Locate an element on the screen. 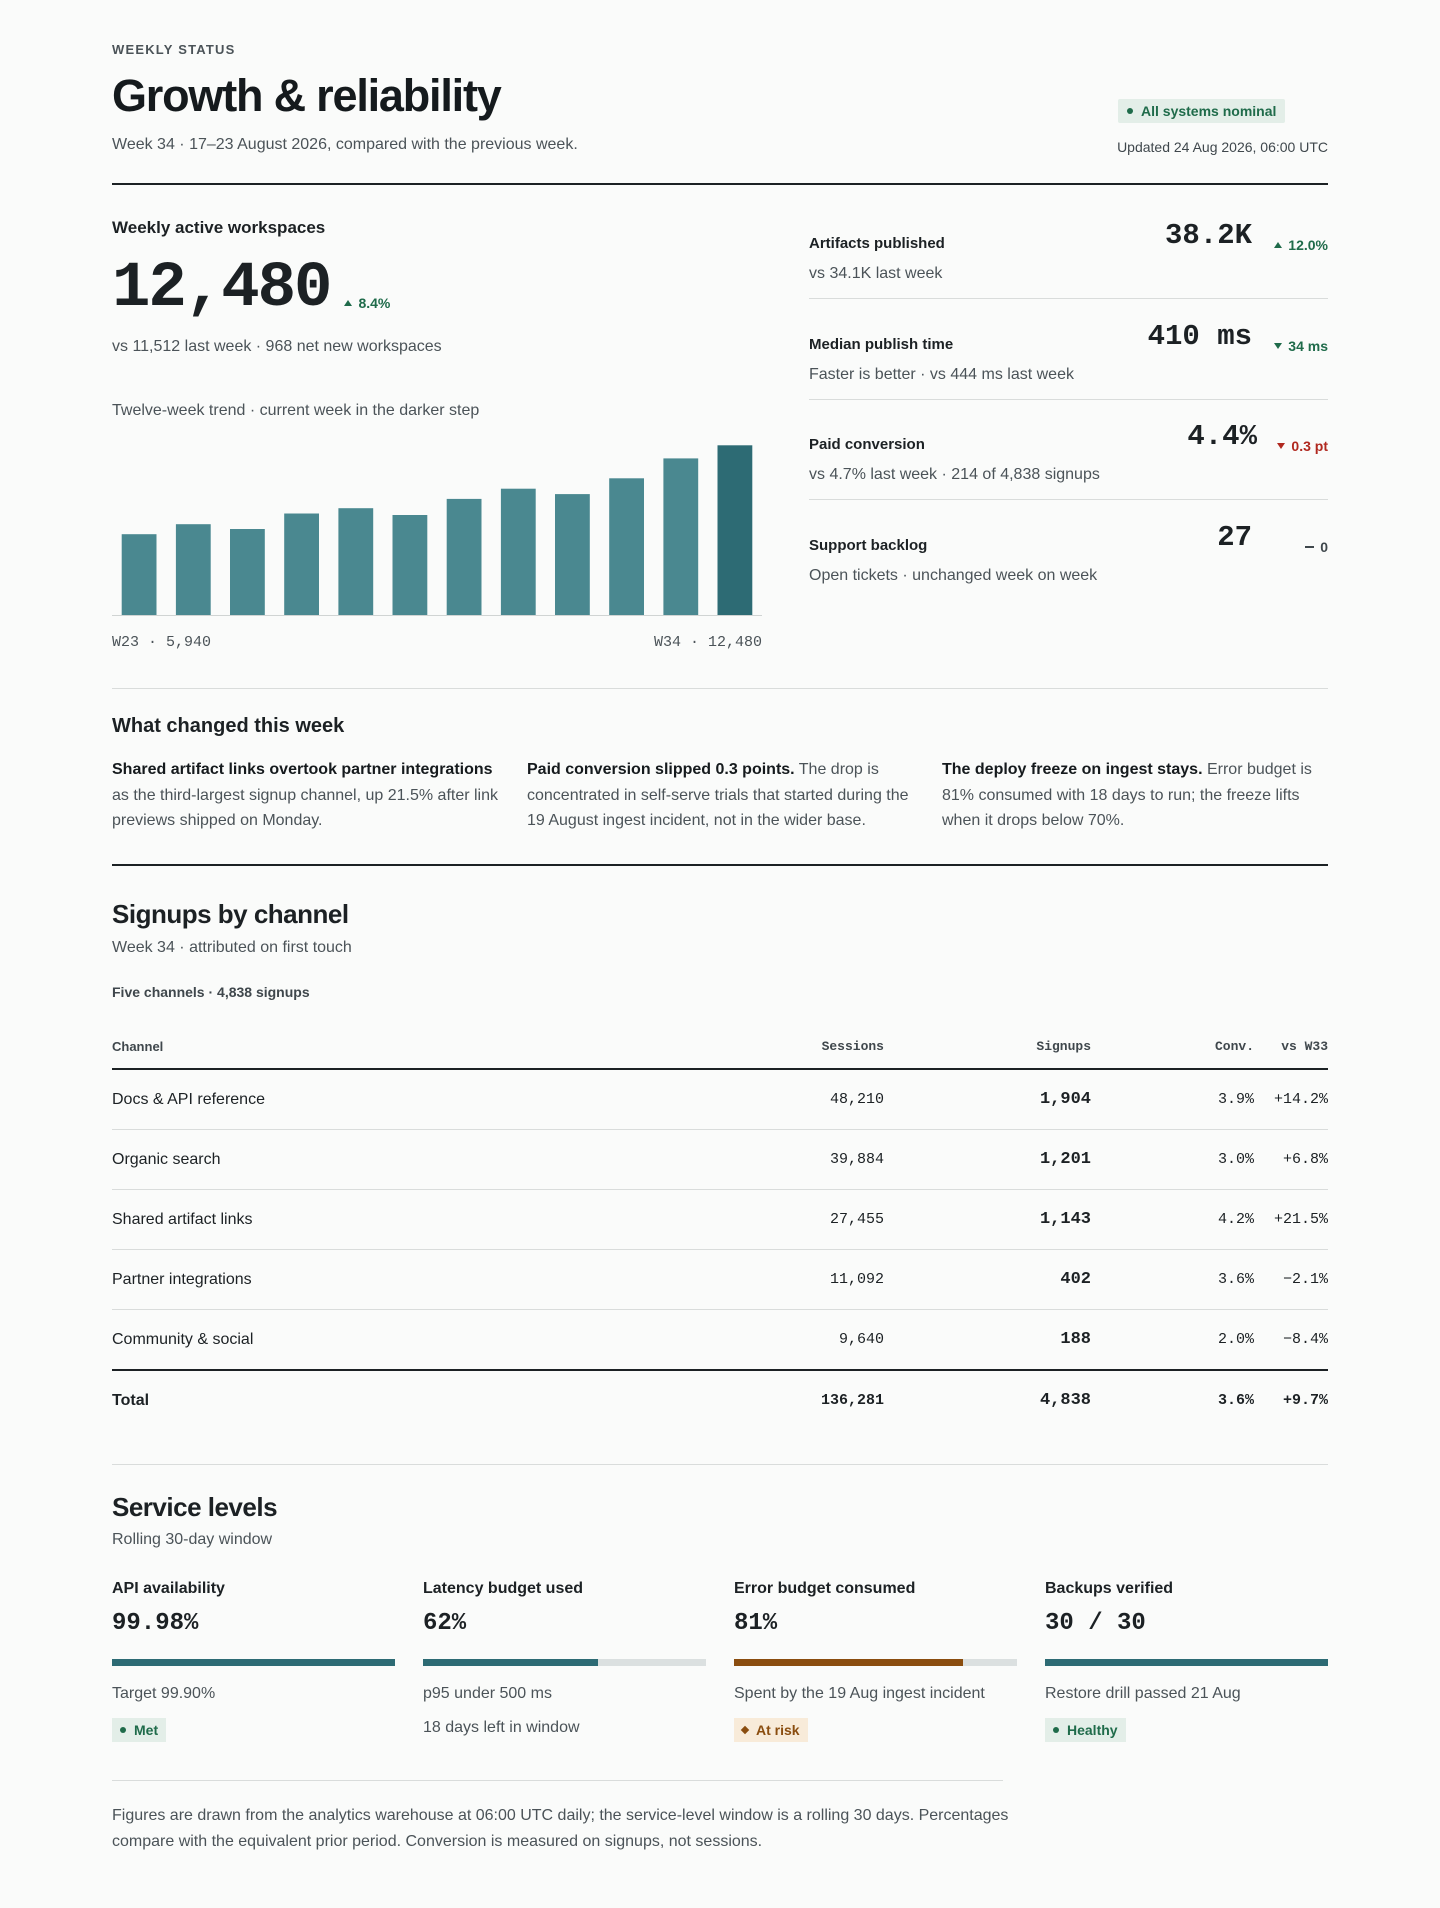  trend-bar-w29 is located at coordinates (464, 556).